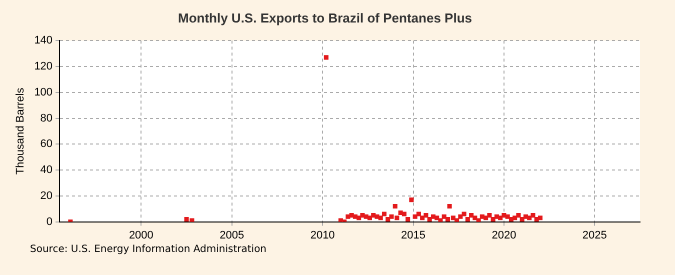 Image resolution: width=675 pixels, height=275 pixels. What do you see at coordinates (49, 222) in the screenshot?
I see `y-tick-label: 0` at bounding box center [49, 222].